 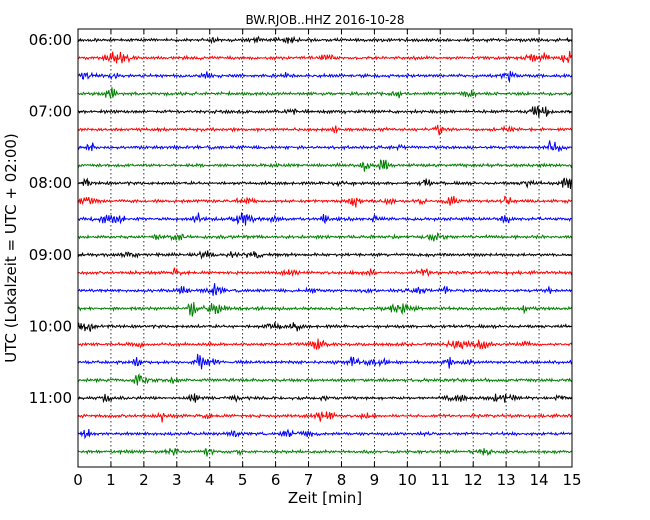 What do you see at coordinates (506, 480) in the screenshot?
I see `x-tick-label: 13` at bounding box center [506, 480].